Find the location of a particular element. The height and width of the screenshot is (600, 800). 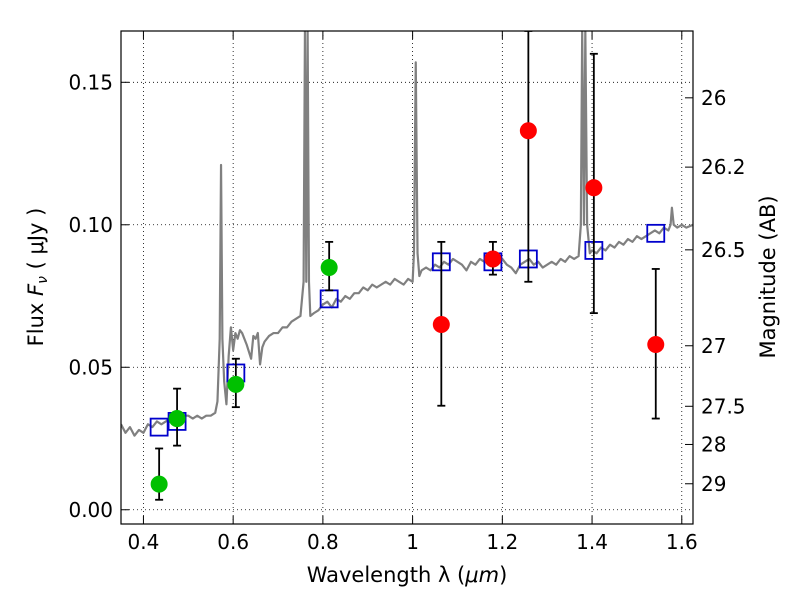

x-tick-label: 0.8 is located at coordinates (323, 542).